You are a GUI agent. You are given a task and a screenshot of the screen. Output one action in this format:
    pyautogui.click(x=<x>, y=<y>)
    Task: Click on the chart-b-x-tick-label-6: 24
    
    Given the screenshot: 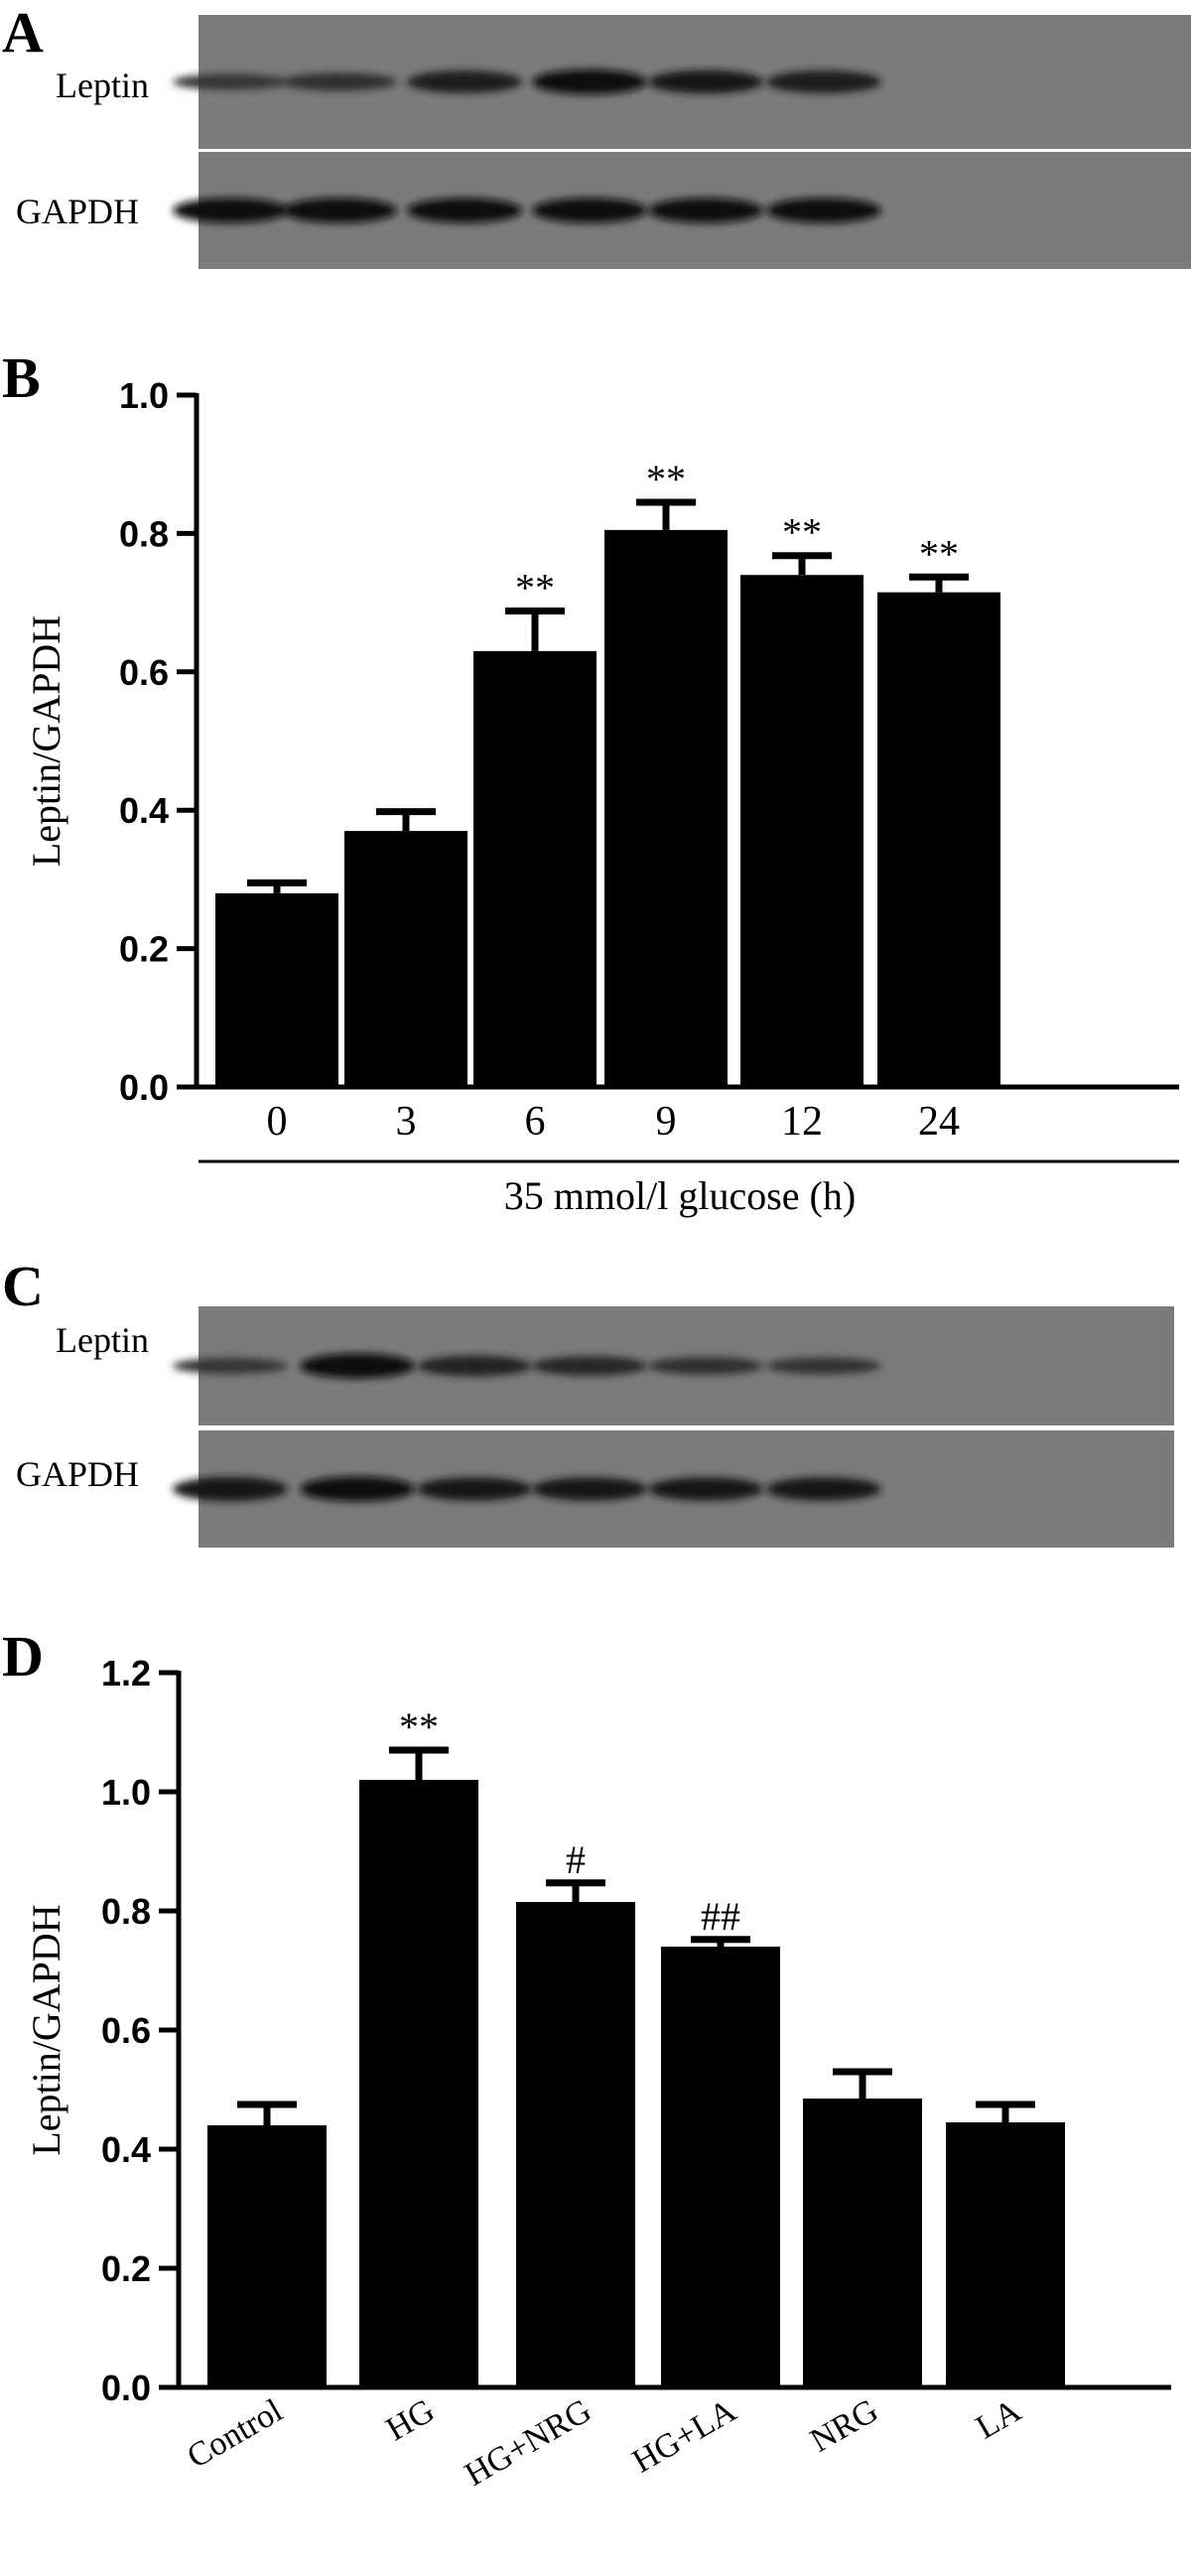 What is the action you would take?
    pyautogui.click(x=939, y=1122)
    